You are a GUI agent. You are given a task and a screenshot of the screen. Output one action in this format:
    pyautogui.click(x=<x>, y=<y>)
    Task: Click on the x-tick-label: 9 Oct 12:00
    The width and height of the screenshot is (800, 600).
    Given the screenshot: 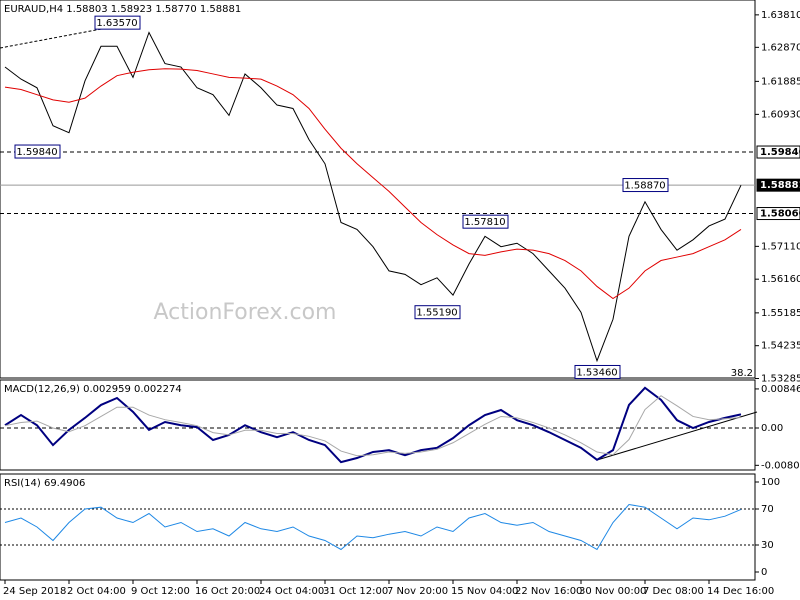 What is the action you would take?
    pyautogui.click(x=160, y=591)
    